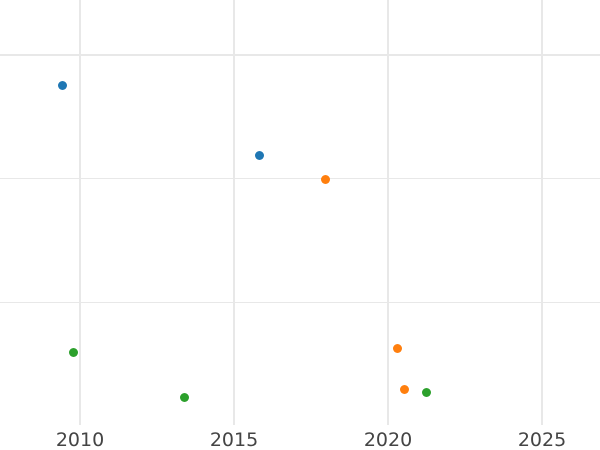 This screenshot has height=450, width=600. I want to click on x-tick-label: 2020, so click(388, 439).